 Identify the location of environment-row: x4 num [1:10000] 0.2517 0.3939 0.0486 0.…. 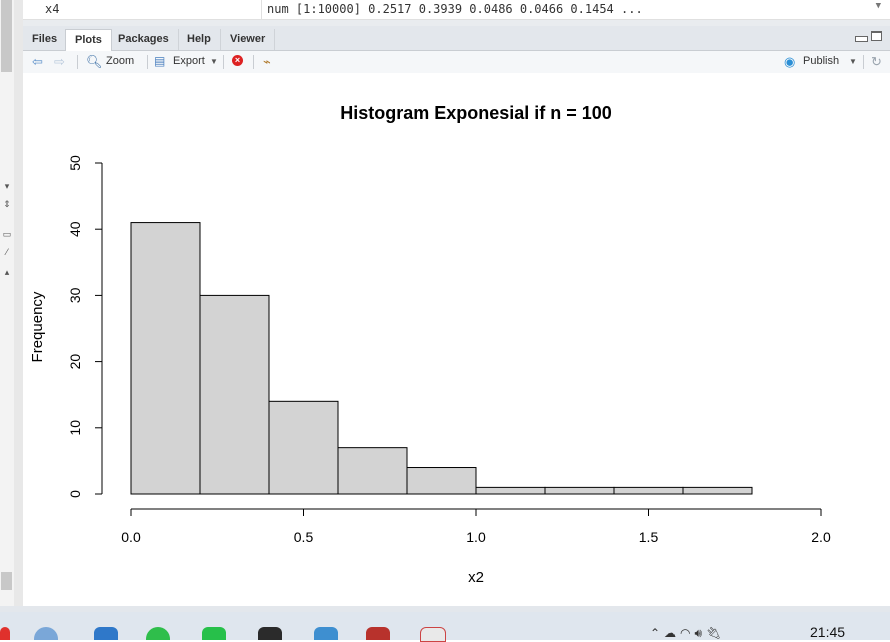
(456, 10).